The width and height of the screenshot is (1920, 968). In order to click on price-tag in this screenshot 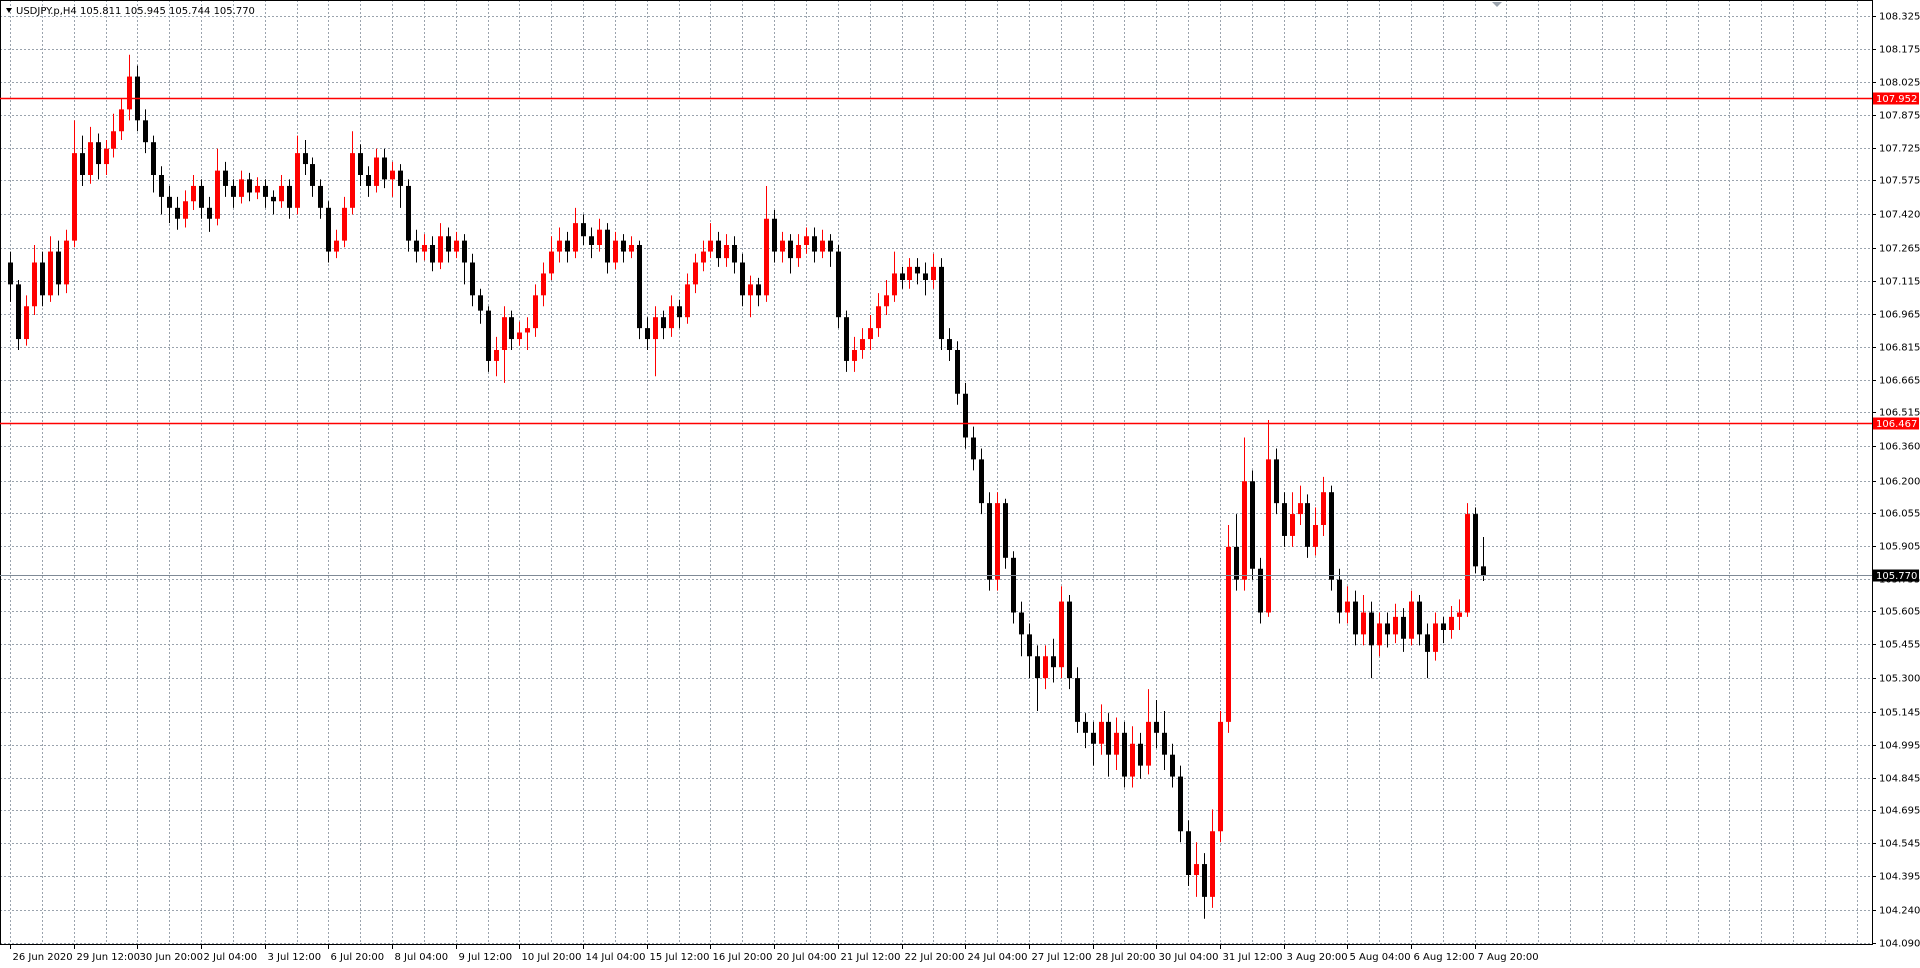, I will do `click(1896, 423)`.